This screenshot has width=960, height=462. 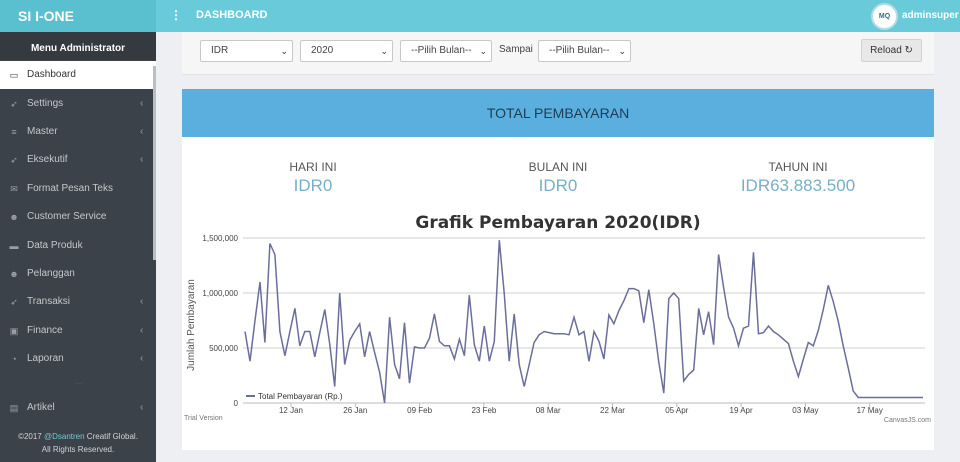 I want to click on stat-hari-ini: HARI INI IDR0, so click(x=313, y=178).